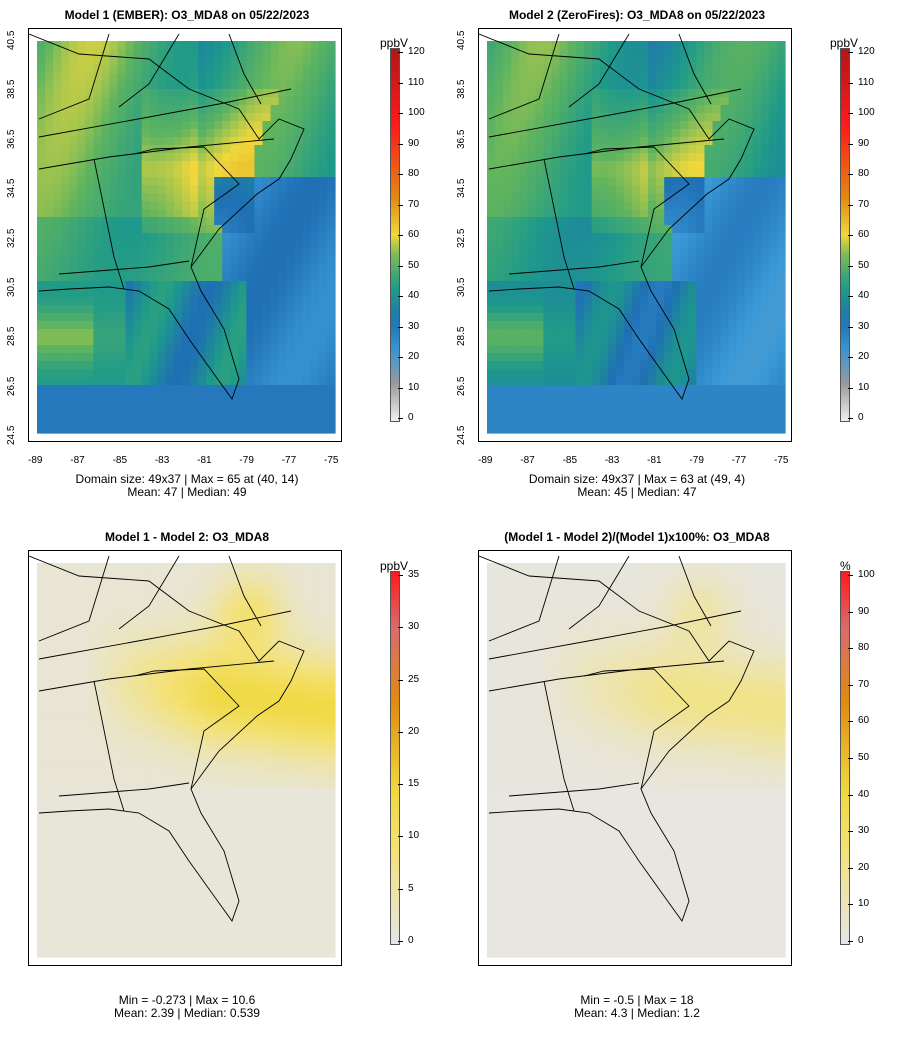  What do you see at coordinates (861, 417) in the screenshot?
I see `colorbar-label: 0` at bounding box center [861, 417].